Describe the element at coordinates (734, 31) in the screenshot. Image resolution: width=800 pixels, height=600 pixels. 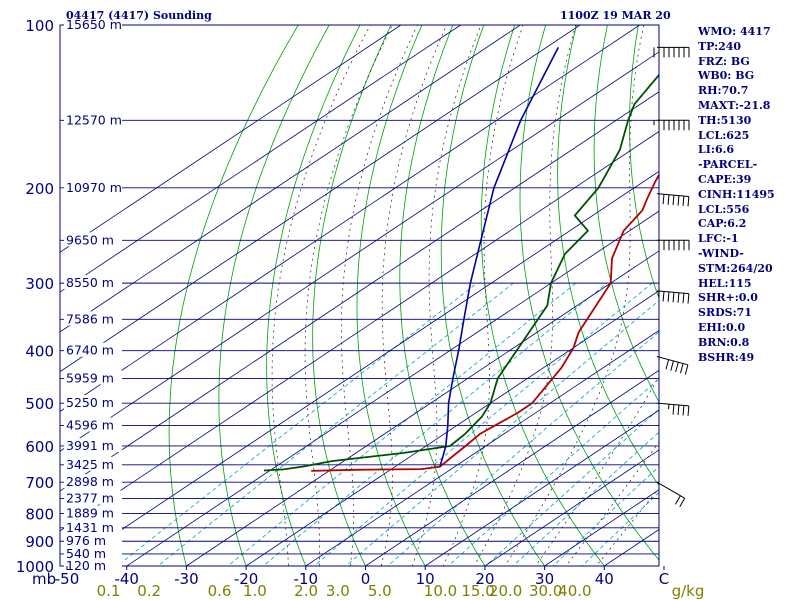
I see `stat-item: WMO: 4417` at that location.